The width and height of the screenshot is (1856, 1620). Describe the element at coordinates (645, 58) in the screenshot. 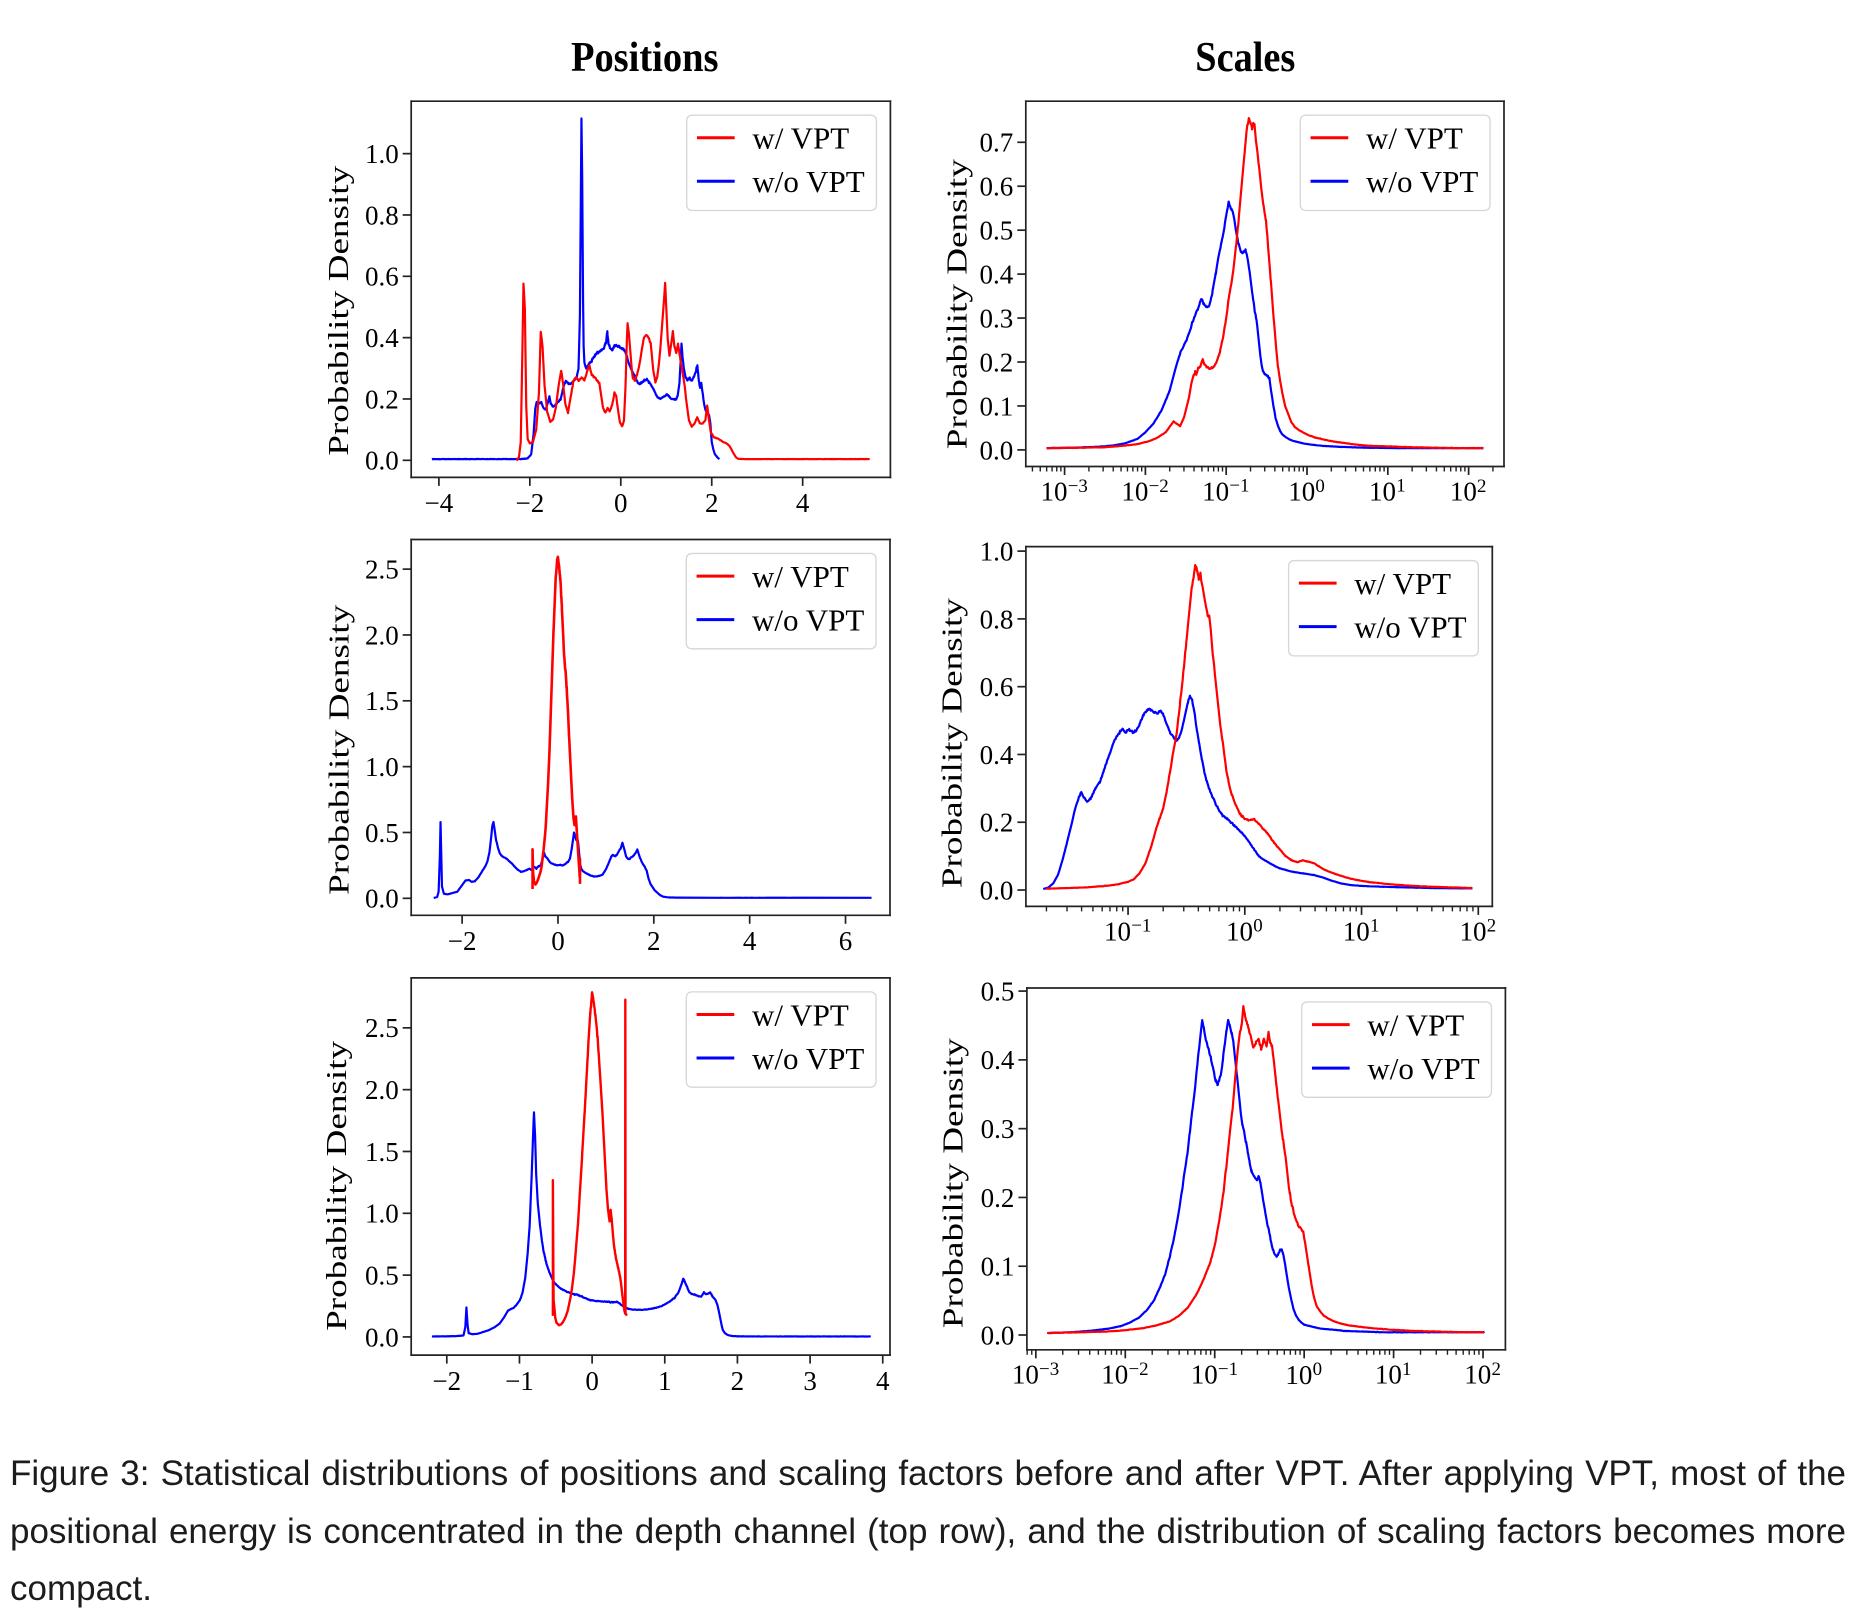

I see `svg-text: Positions` at that location.